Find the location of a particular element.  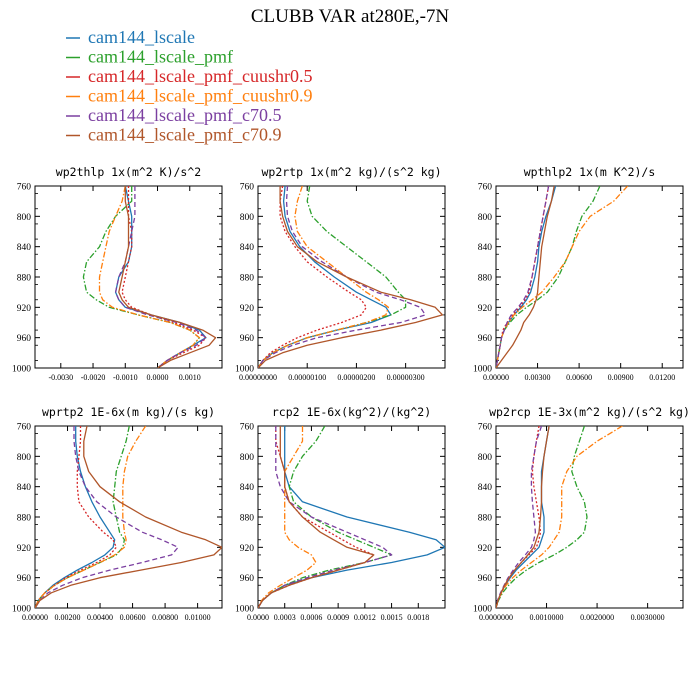

x-tick-label: 0.00400 is located at coordinates (100, 617).